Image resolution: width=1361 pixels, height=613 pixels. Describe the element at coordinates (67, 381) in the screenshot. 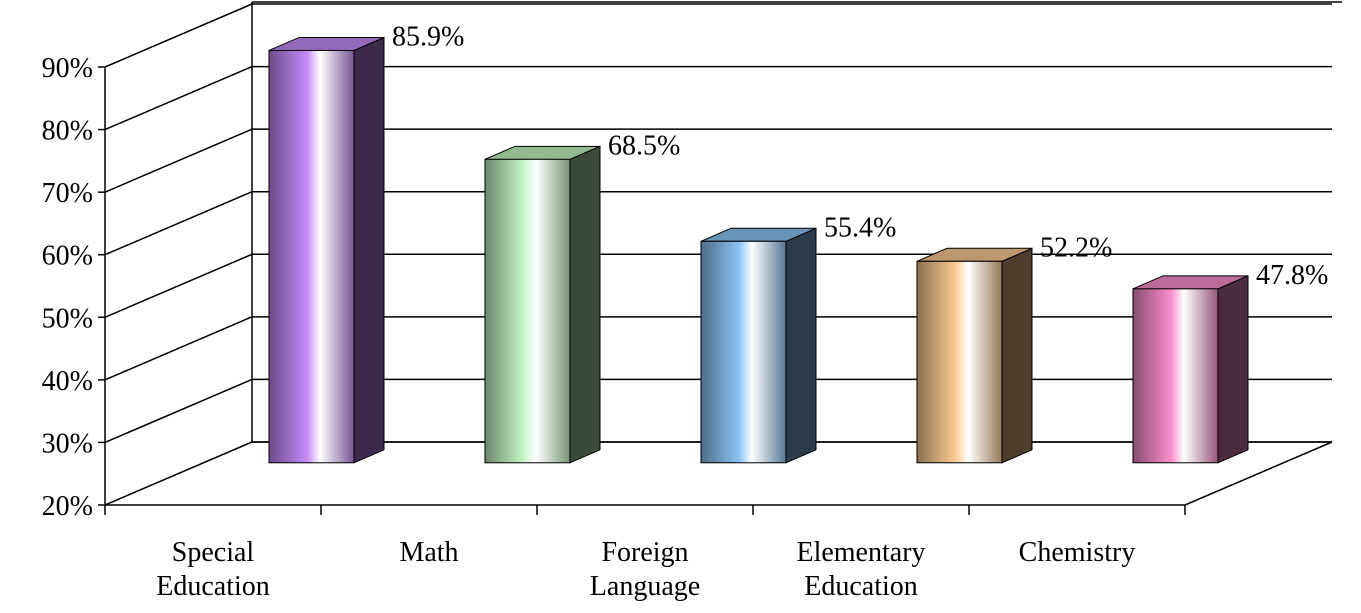

I see `y-tick-label: 40%` at that location.